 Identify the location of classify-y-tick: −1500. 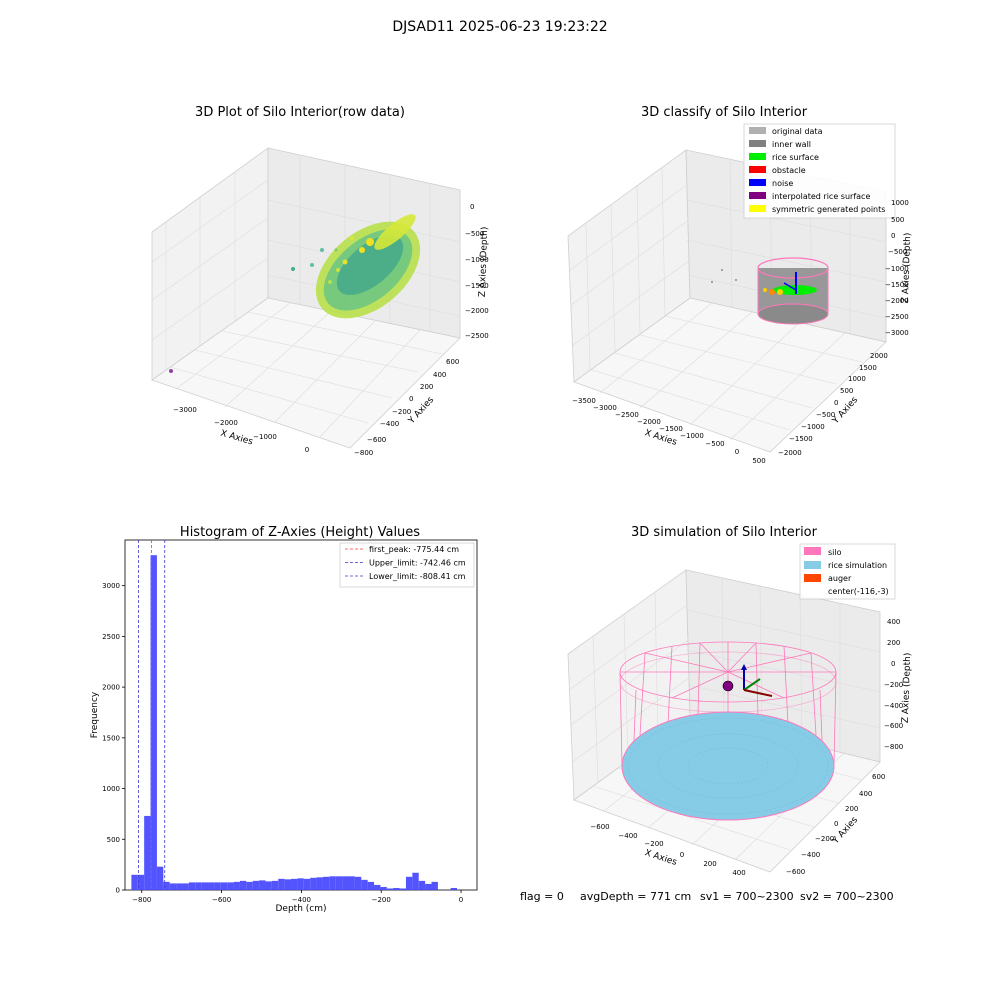
(801, 439).